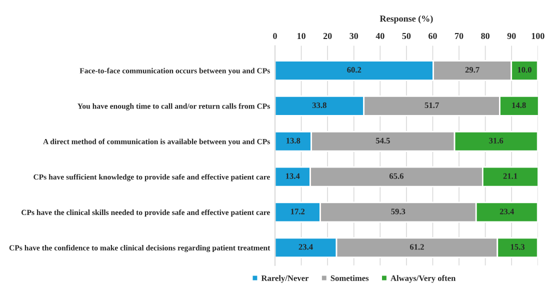 The image size is (550, 305). Describe the element at coordinates (525, 70) in the screenshot. I see `data-label: 10.0` at that location.